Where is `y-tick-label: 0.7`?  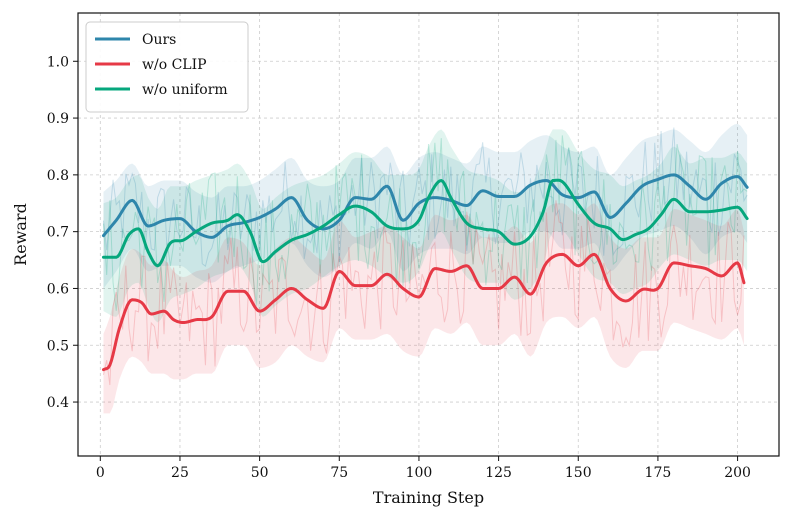
y-tick-label: 0.7 is located at coordinates (58, 233).